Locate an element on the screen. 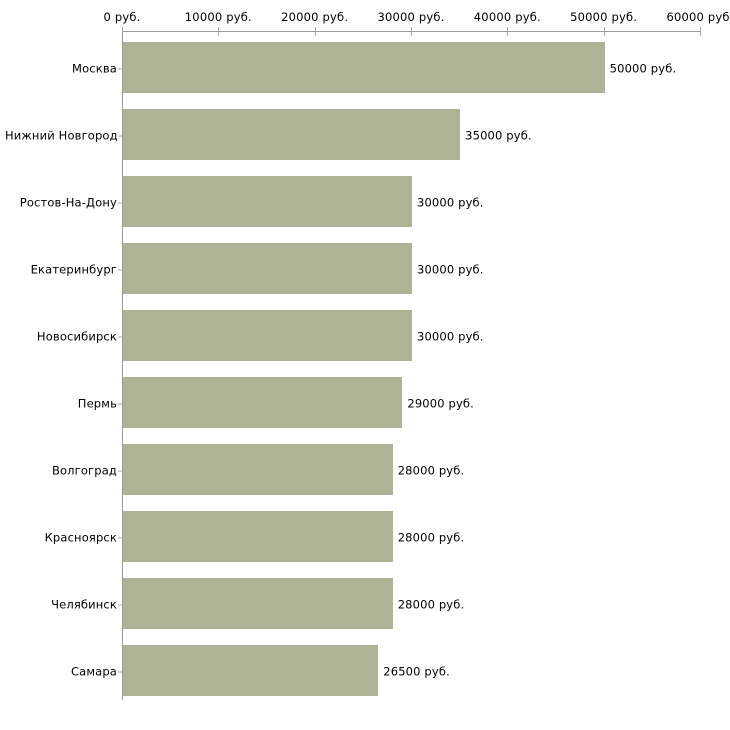 The width and height of the screenshot is (730, 730). bar-value-label: 50000 руб. is located at coordinates (643, 68).